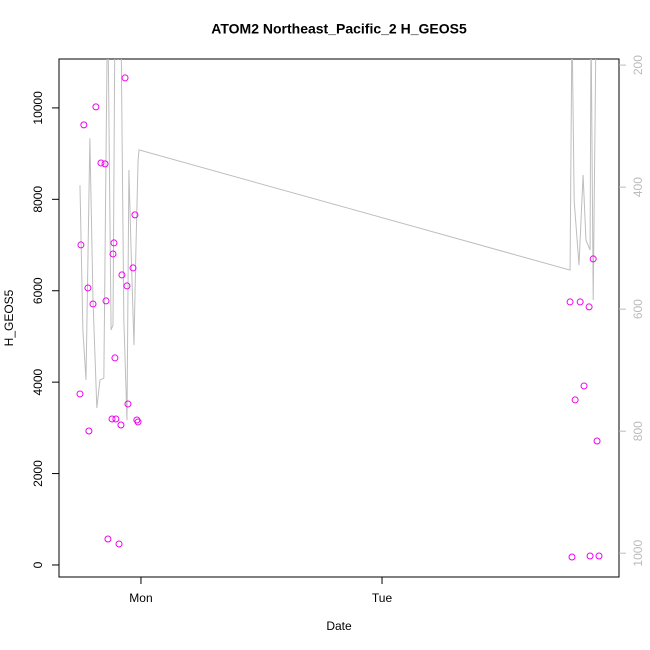 The height and width of the screenshot is (650, 650). I want to click on y-tick-label: 0, so click(38, 564).